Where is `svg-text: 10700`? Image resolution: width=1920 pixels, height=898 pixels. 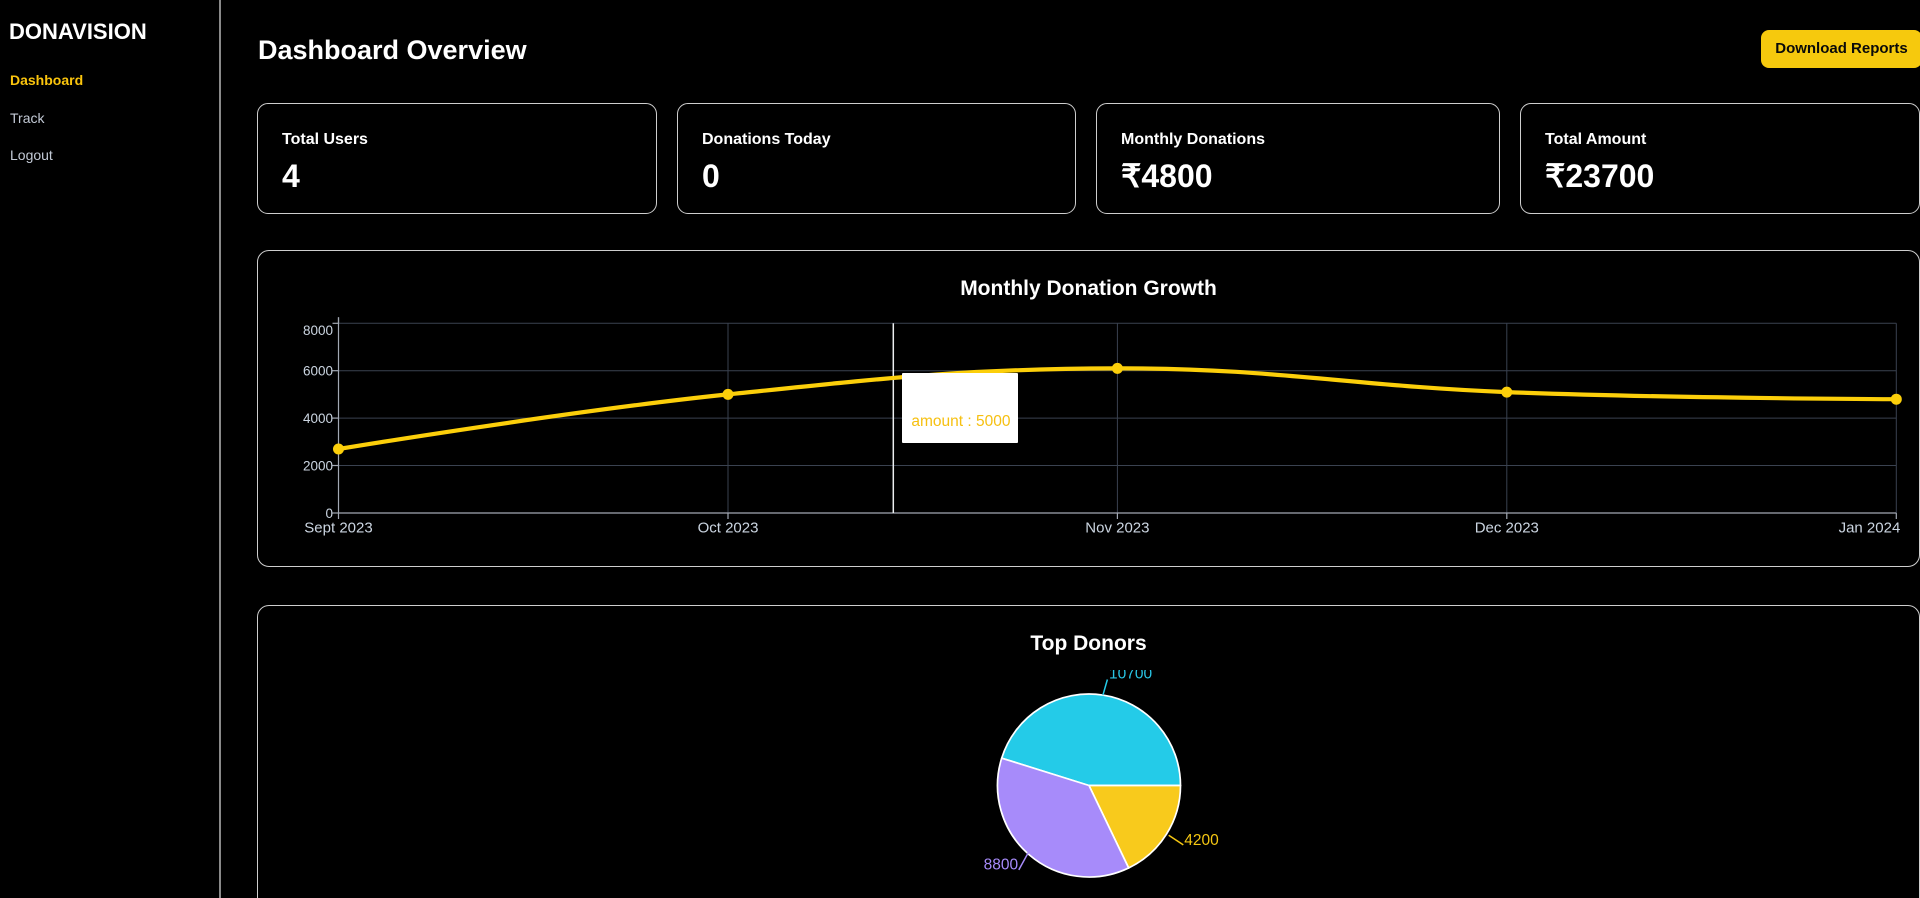
svg-text: 10700 is located at coordinates (1130, 676).